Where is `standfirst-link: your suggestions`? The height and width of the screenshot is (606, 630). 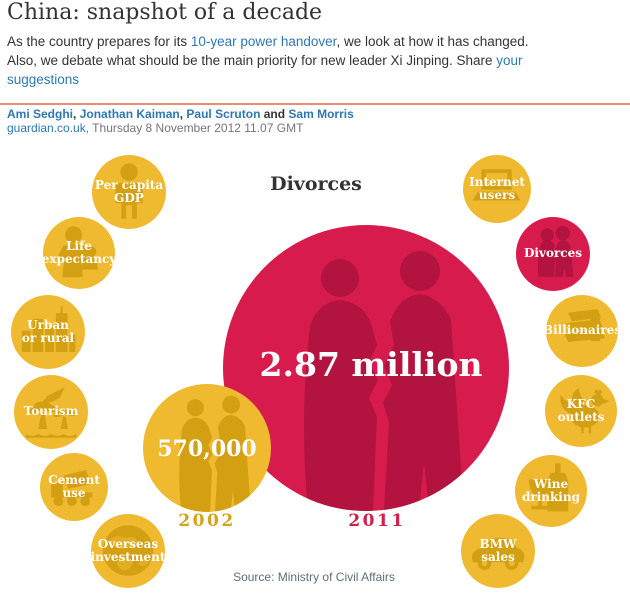
standfirst-link: your suggestions is located at coordinates (265, 70).